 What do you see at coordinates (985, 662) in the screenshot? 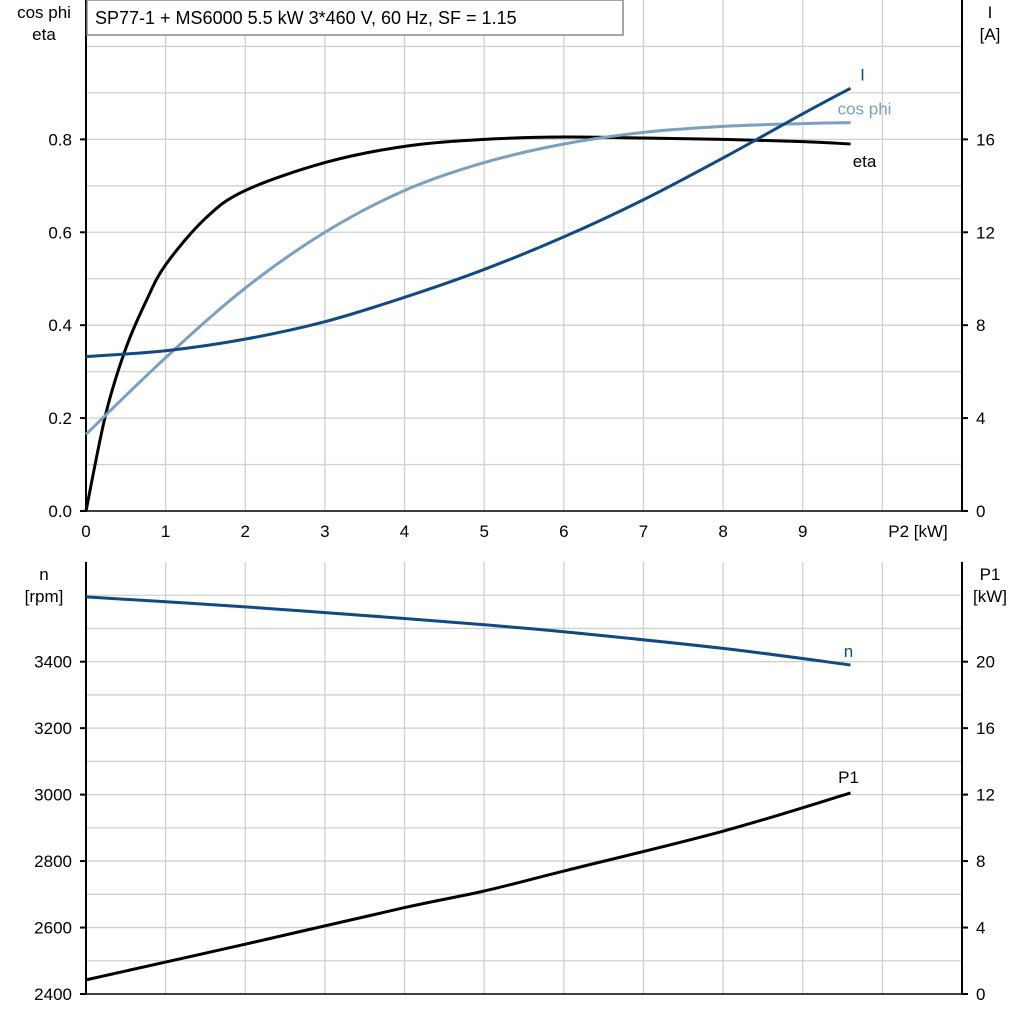
I see `right-tick-label: 20` at bounding box center [985, 662].